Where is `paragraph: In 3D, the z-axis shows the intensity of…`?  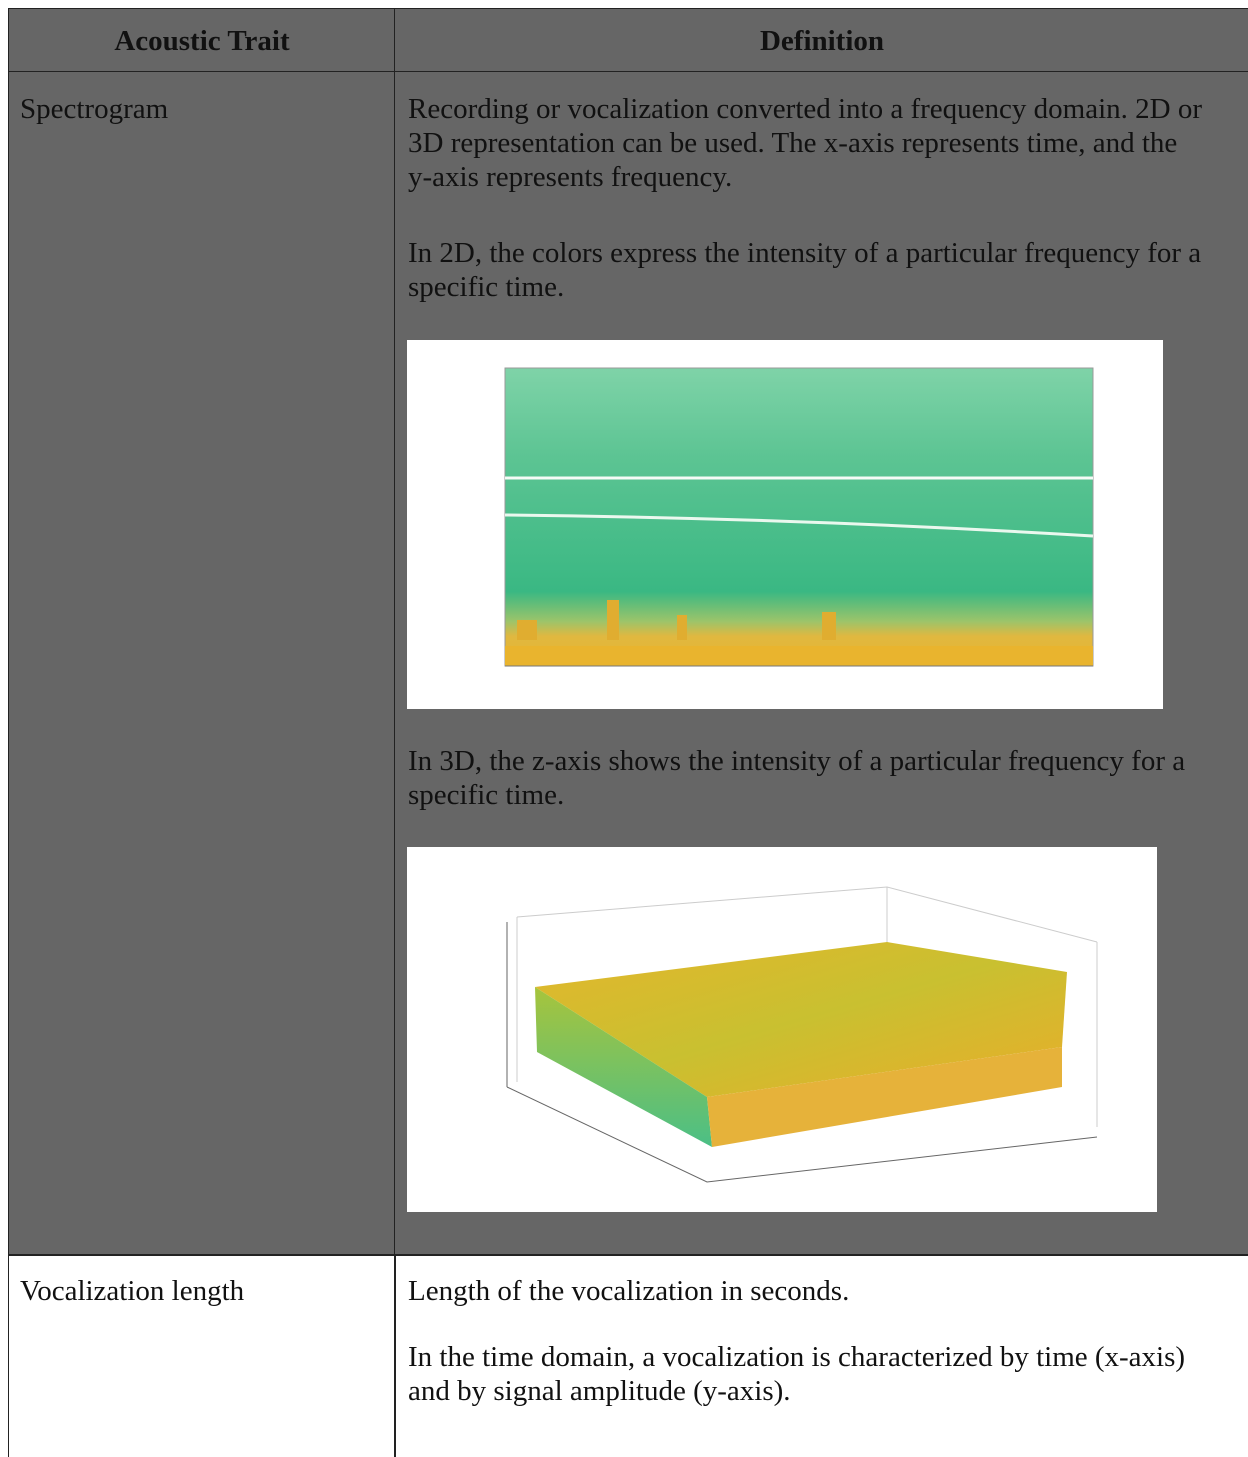 paragraph: In 3D, the z-axis shows the intensity of… is located at coordinates (797, 778).